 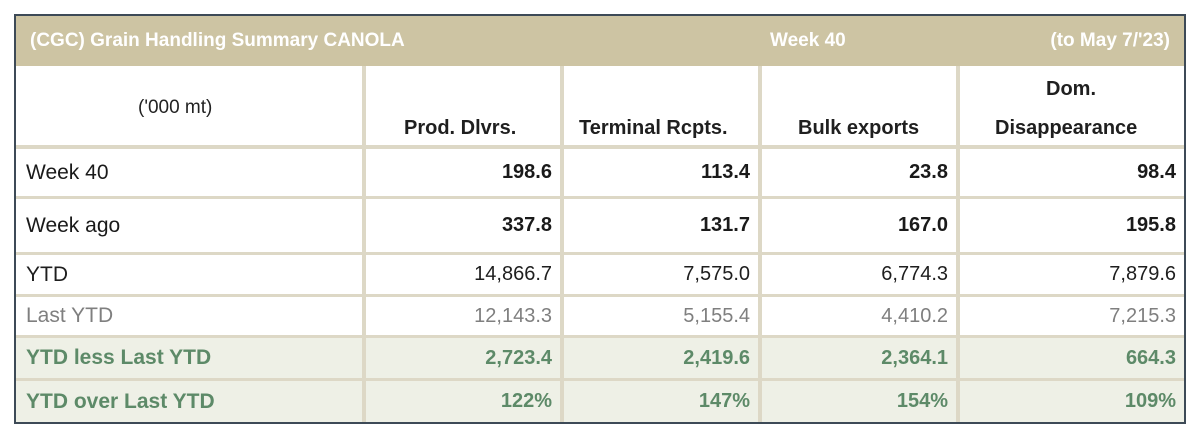 I want to click on table-row-ytd-over-last-ytd: YTD over Last YTD 122% 147% 154% 109%, so click(x=600, y=401).